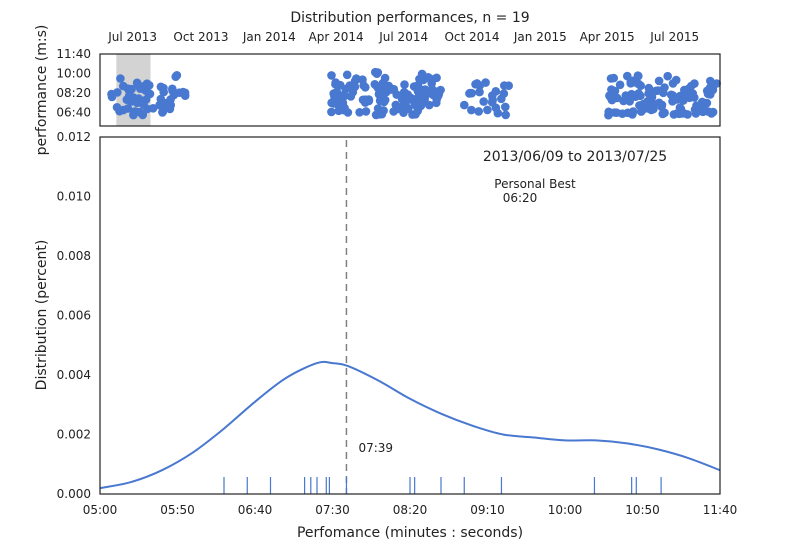  Describe the element at coordinates (177, 510) in the screenshot. I see `density-x-tick-label: 05:50` at that location.